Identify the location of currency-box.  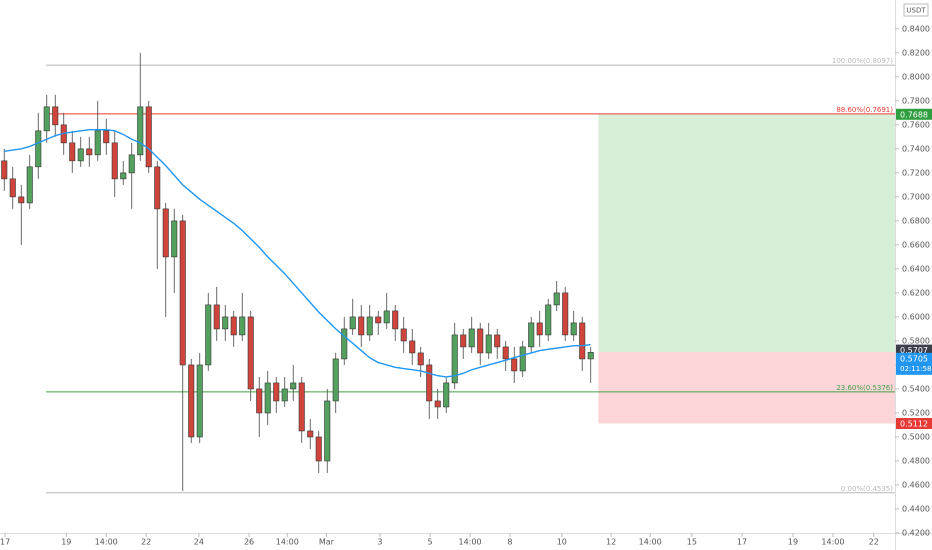
(916, 10).